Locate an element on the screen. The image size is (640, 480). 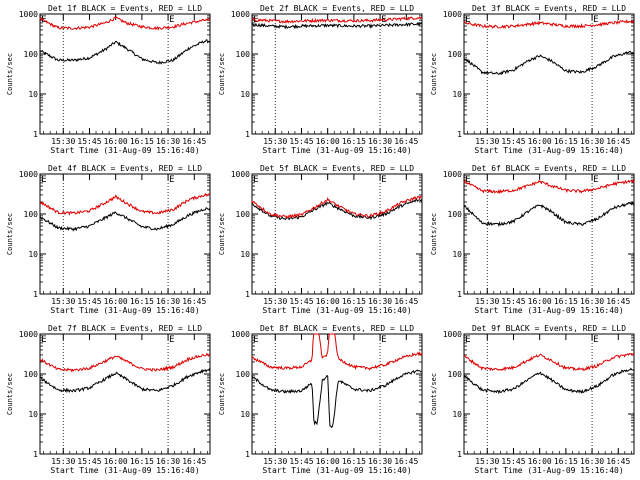
panel-title: Det 9f BLACK = Events, RED = LLD is located at coordinates (549, 328).